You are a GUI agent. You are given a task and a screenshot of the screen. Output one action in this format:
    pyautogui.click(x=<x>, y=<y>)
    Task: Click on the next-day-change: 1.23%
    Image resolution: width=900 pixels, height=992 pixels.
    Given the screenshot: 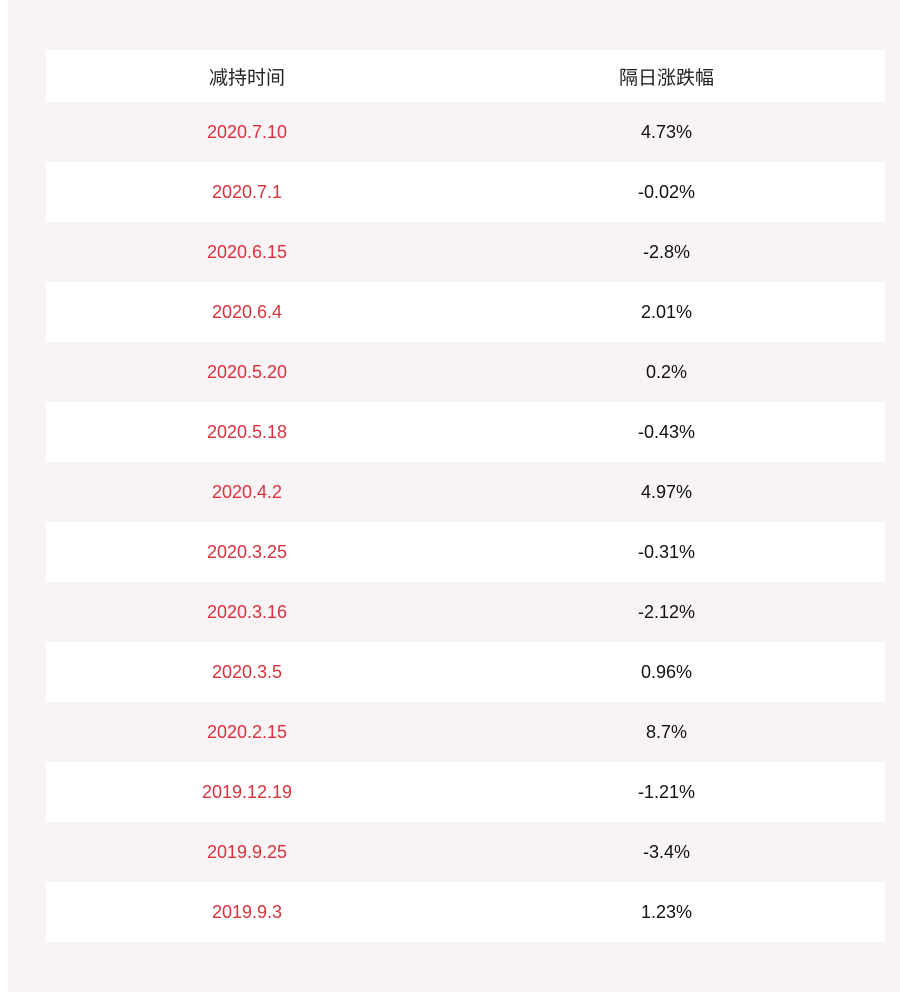 What is the action you would take?
    pyautogui.click(x=666, y=911)
    